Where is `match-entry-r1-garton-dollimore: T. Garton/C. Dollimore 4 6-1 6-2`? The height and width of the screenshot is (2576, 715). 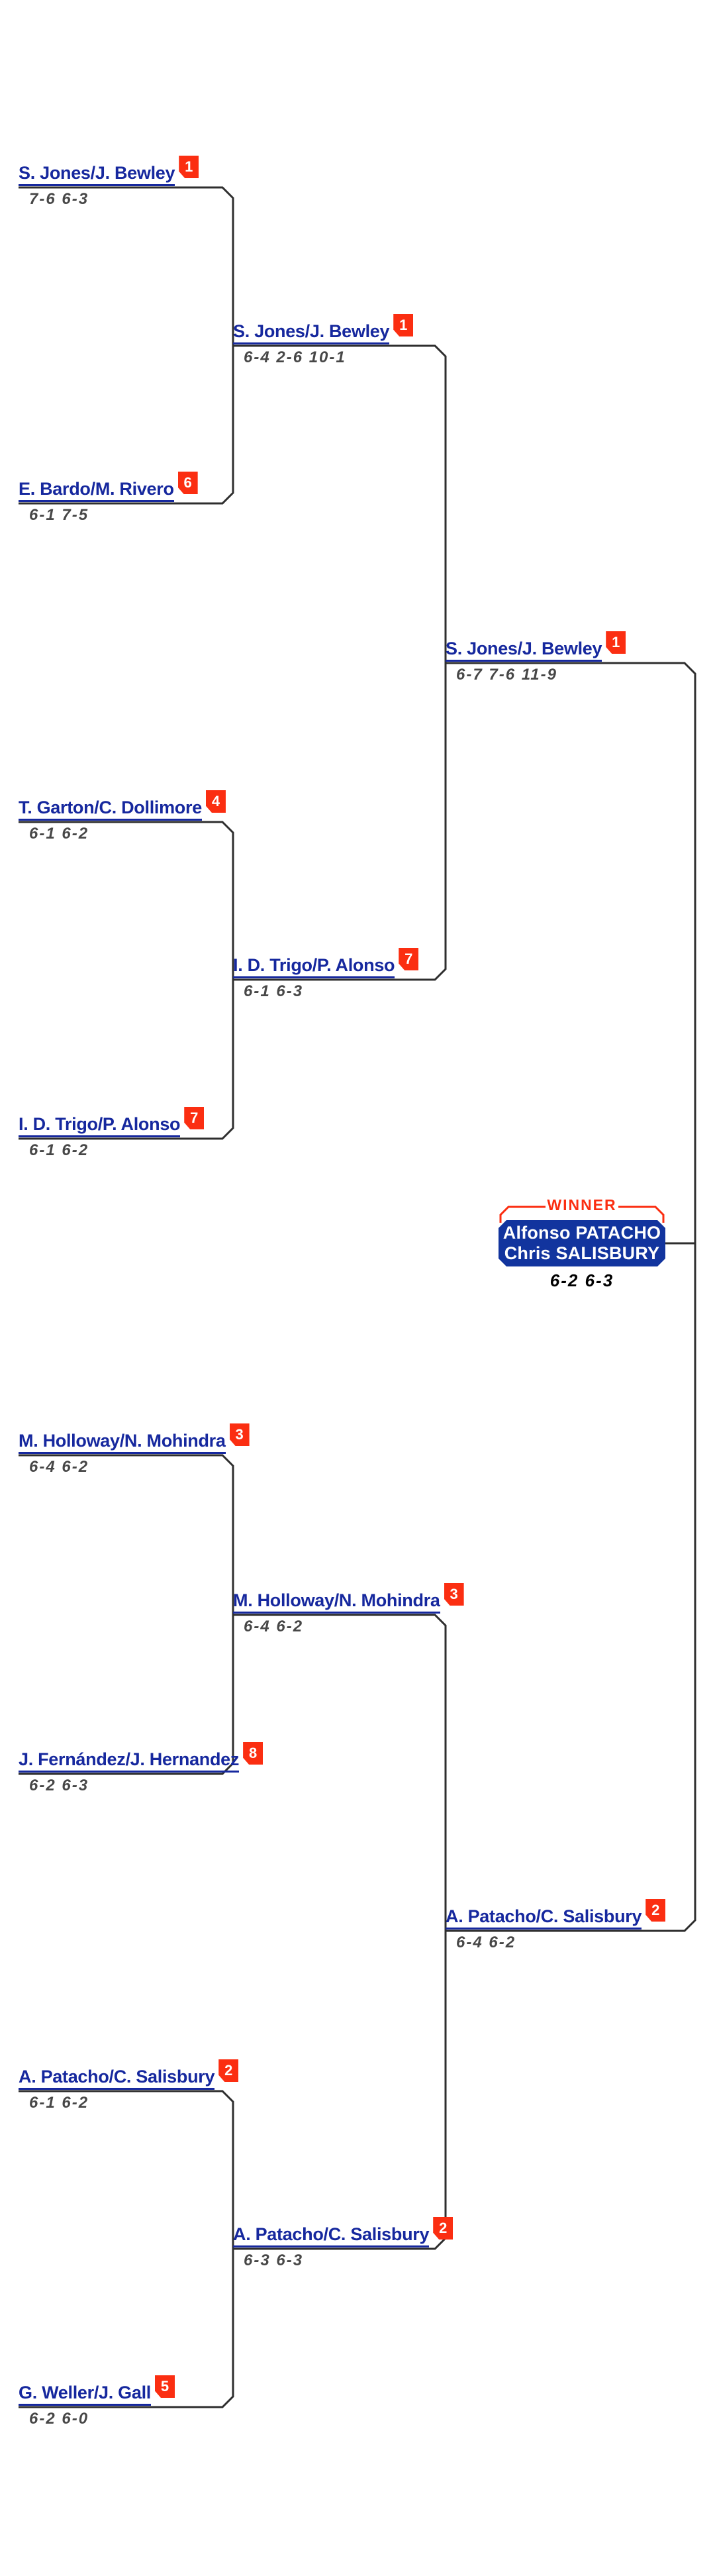 match-entry-r1-garton-dollimore: T. Garton/C. Dollimore 4 6-1 6-2 is located at coordinates (122, 816).